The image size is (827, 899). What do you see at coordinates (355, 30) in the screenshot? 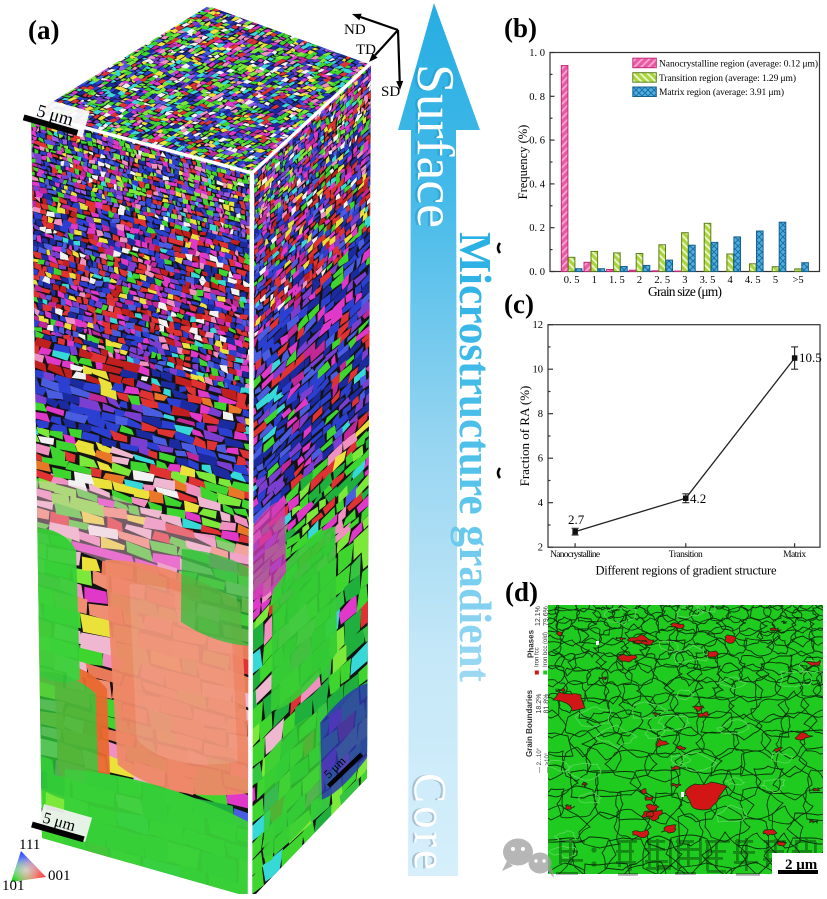
I see `svg-text: ND` at bounding box center [355, 30].